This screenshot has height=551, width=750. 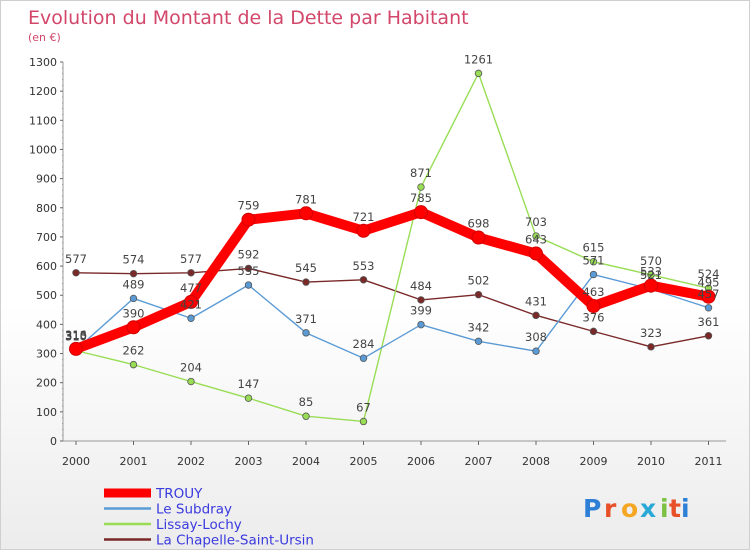 What do you see at coordinates (43, 120) in the screenshot?
I see `y-tick-label: 1100` at bounding box center [43, 120].